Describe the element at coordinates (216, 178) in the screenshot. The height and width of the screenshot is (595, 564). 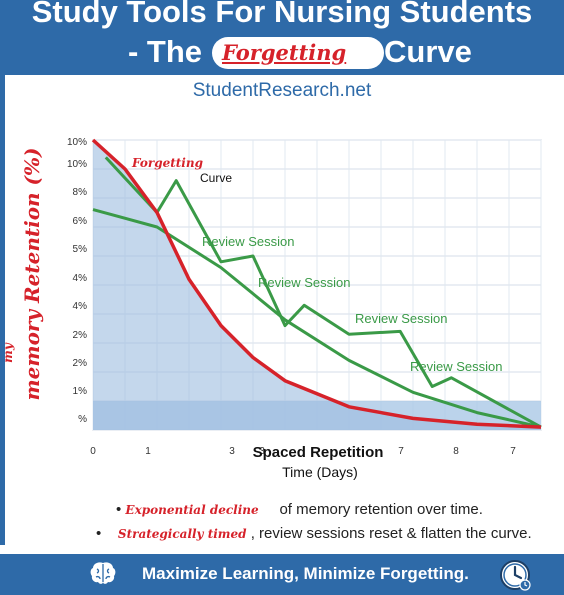
I see `legend-curve-label: Curve` at that location.